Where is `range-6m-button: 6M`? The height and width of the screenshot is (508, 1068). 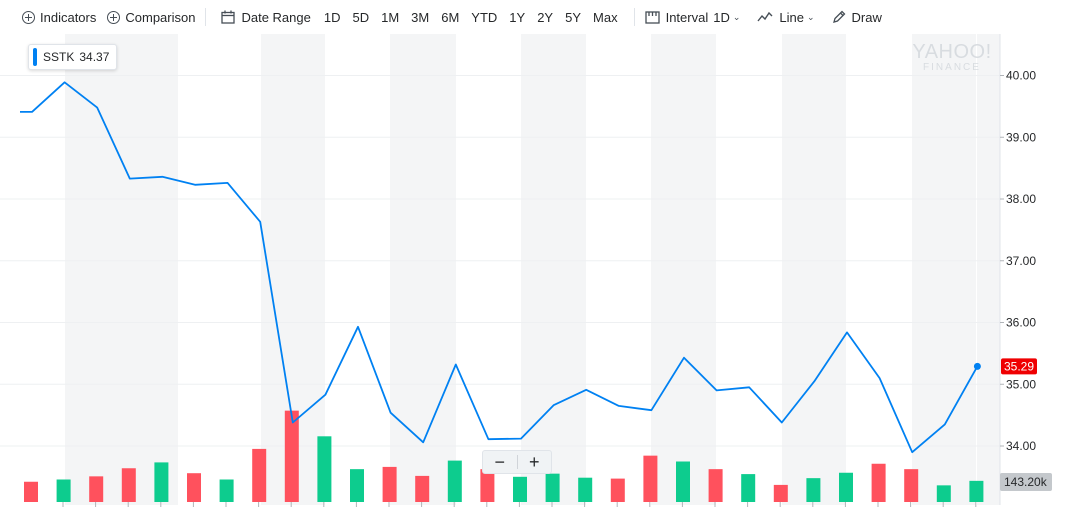 range-6m-button: 6M is located at coordinates (450, 17).